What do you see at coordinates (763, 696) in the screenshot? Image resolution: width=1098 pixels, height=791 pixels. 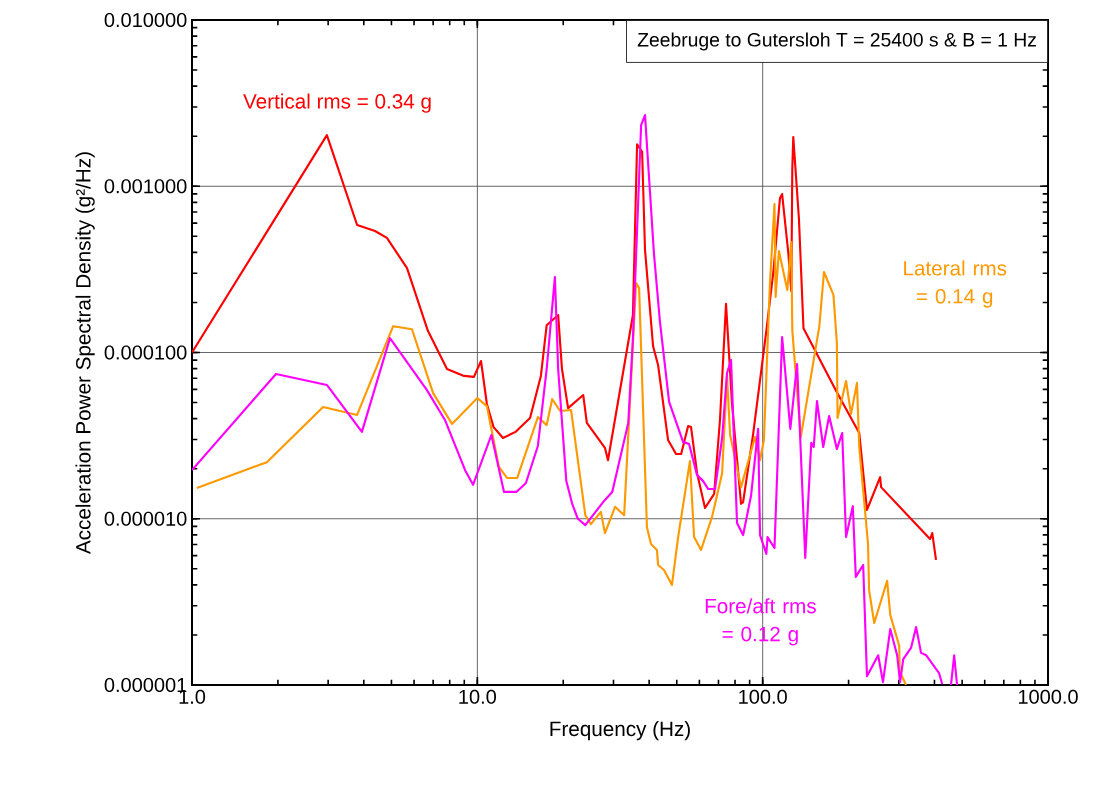 I see `x-tick-label: 100.0` at bounding box center [763, 696].